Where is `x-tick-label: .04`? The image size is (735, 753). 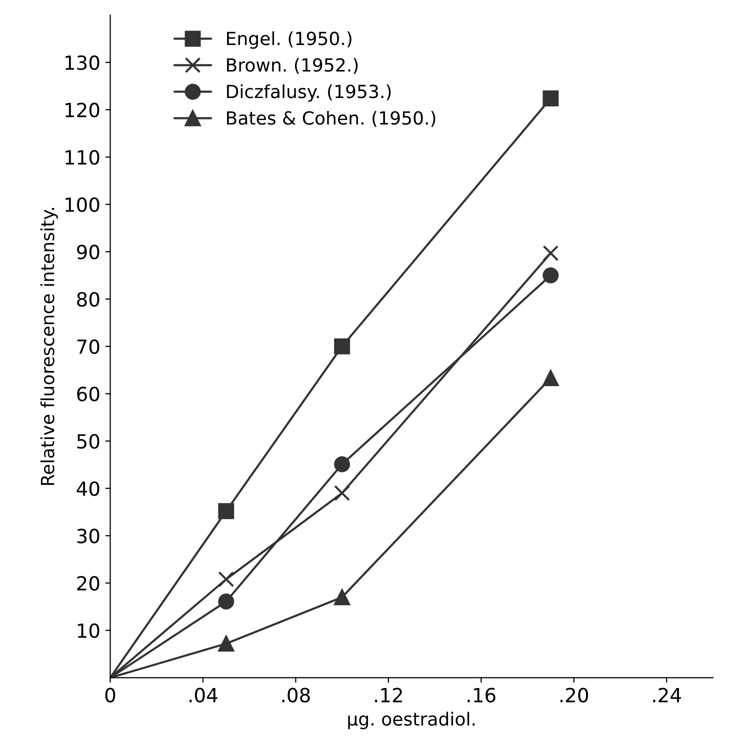 x-tick-label: .04 is located at coordinates (204, 695).